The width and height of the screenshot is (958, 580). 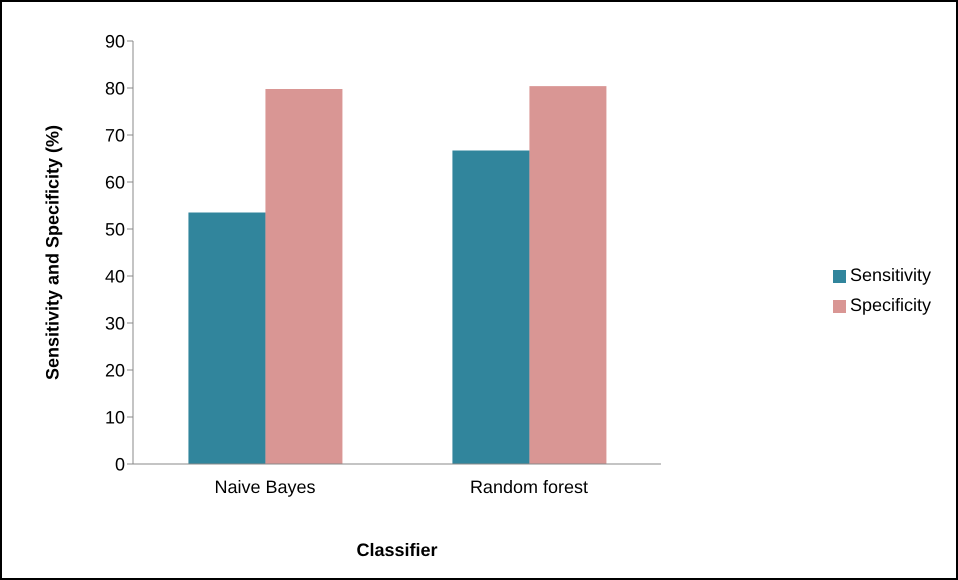 I want to click on y-tick-label: 40, so click(x=114, y=276).